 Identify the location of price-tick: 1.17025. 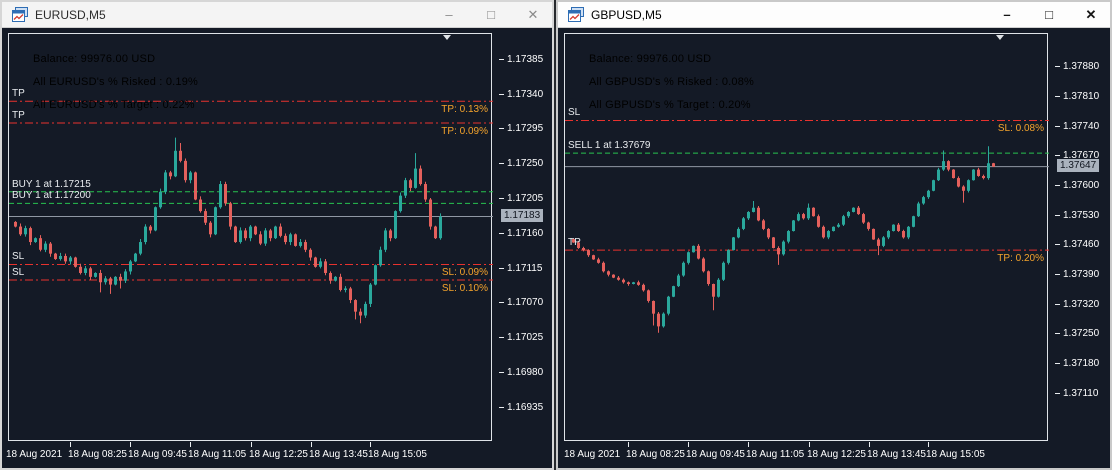
(521, 338).